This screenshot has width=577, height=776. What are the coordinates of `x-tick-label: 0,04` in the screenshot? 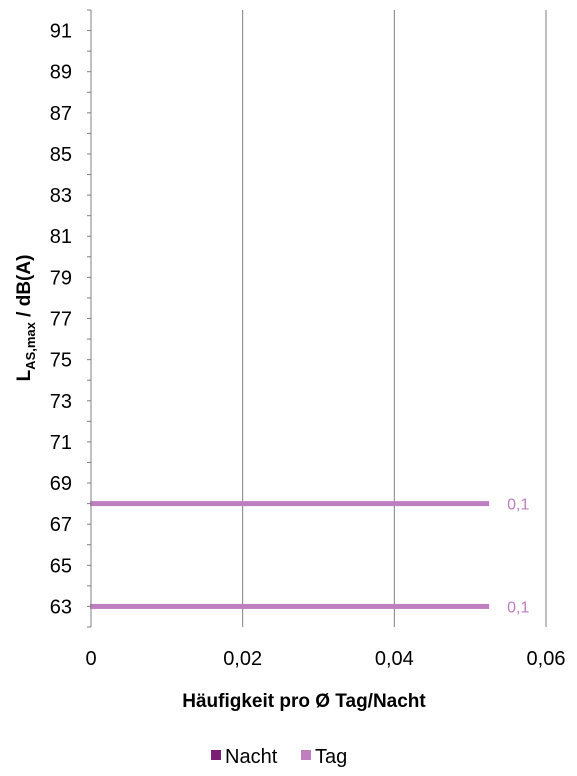 It's located at (394, 659).